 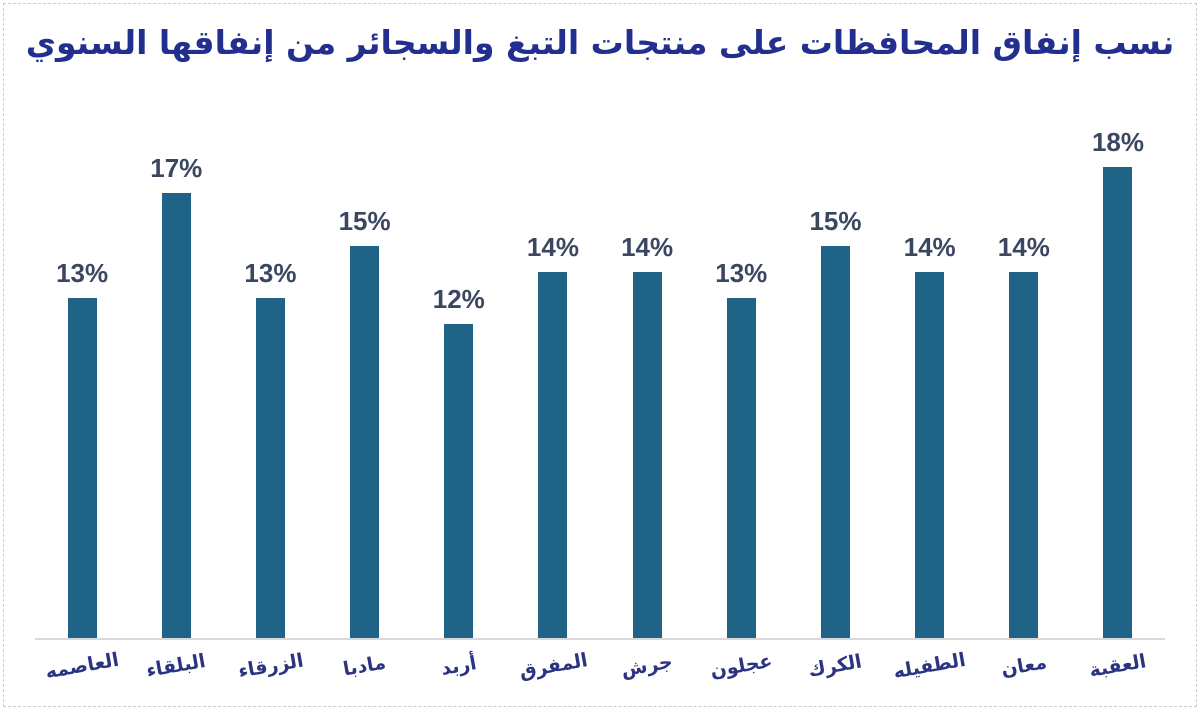 What do you see at coordinates (176, 666) in the screenshot?
I see `x-axis-label: البلقاء` at bounding box center [176, 666].